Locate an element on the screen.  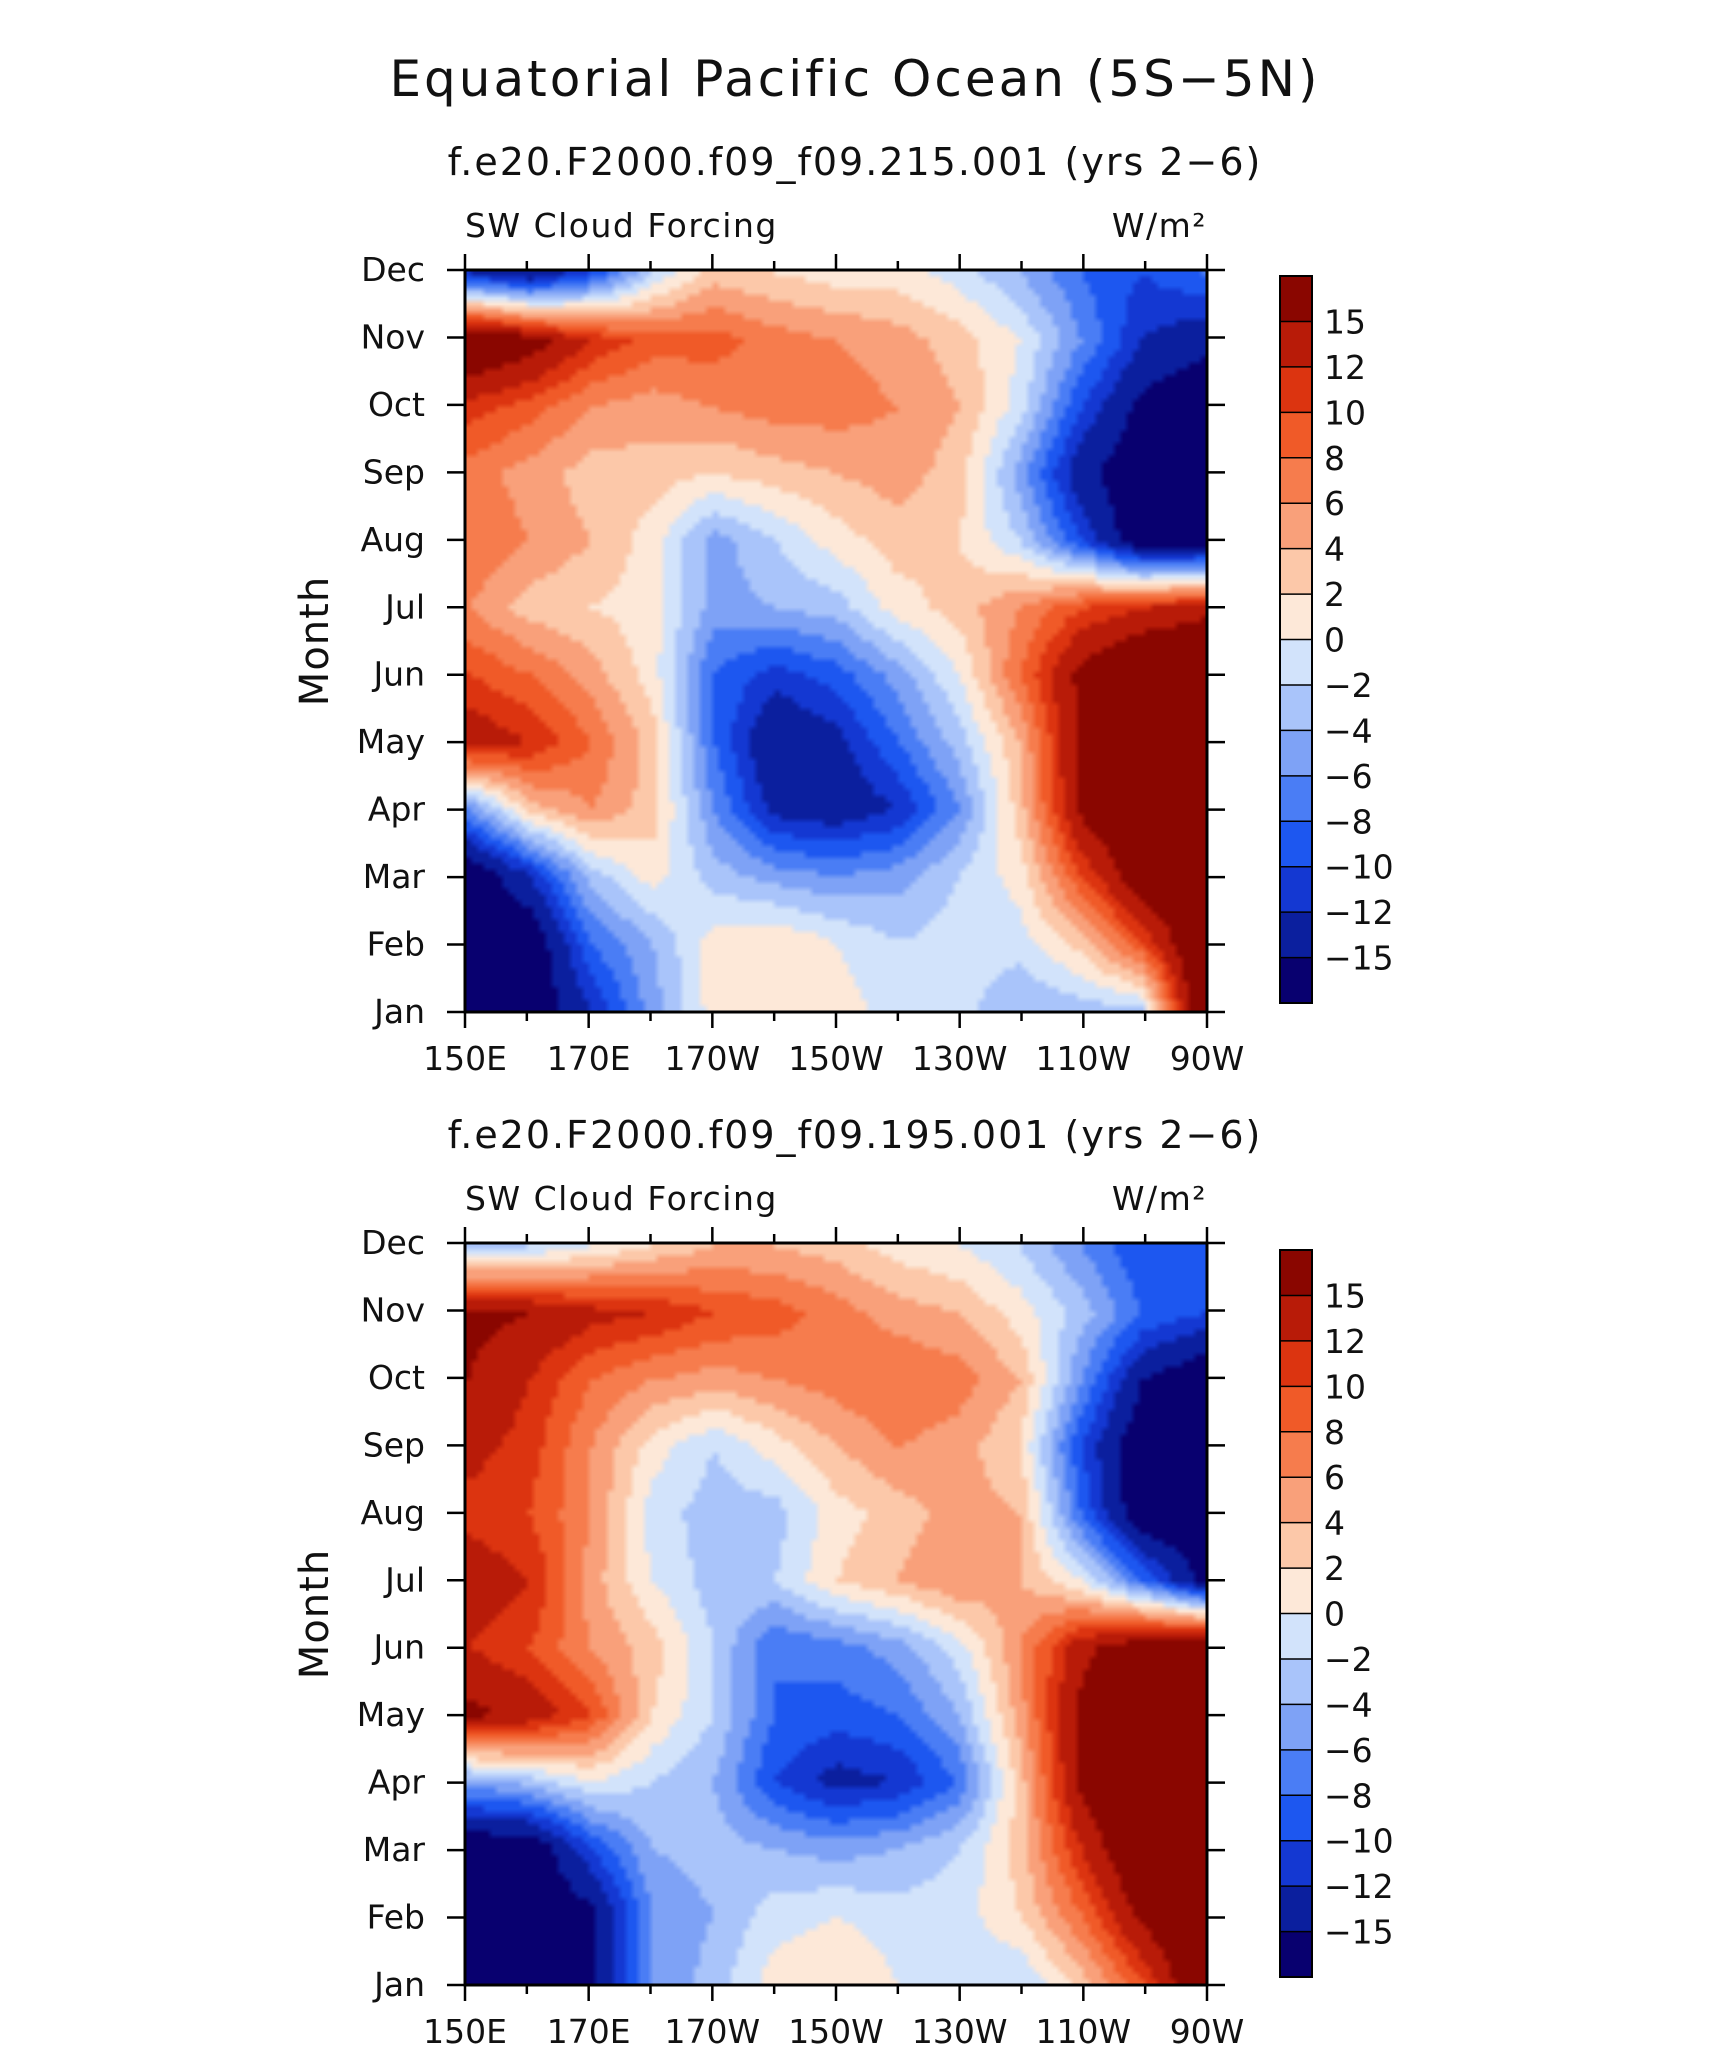
x-tick-label: 150E is located at coordinates (465, 2031).